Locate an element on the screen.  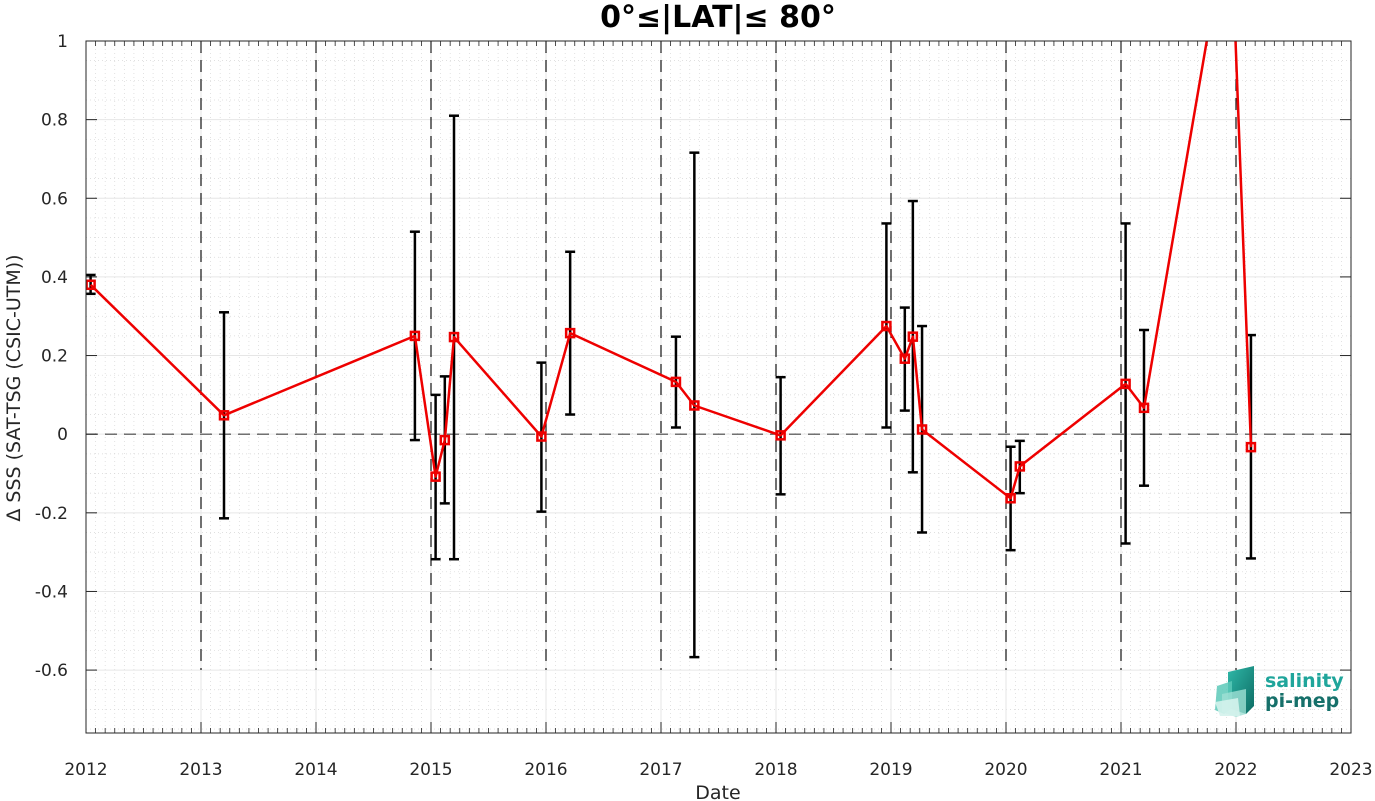
logo-text-salinity: salinity is located at coordinates (1304, 681).